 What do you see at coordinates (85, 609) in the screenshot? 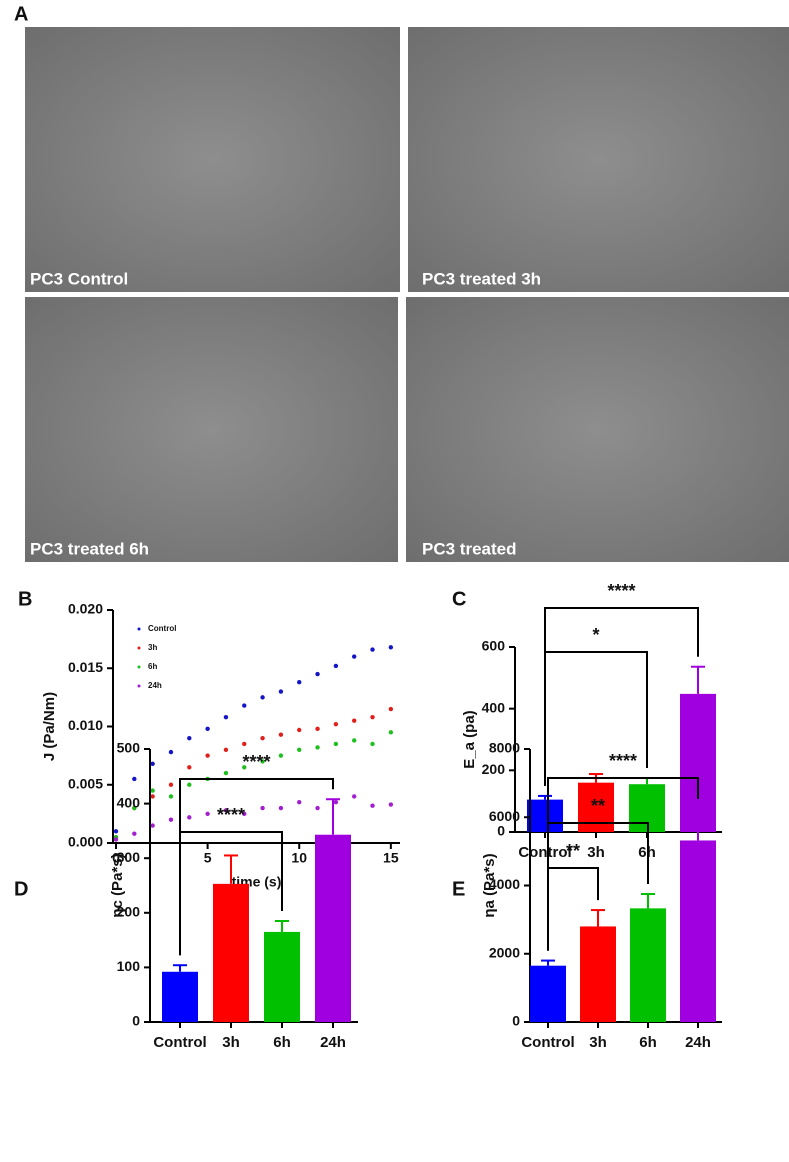
I see `y-tick-label: 0.020` at bounding box center [85, 609].